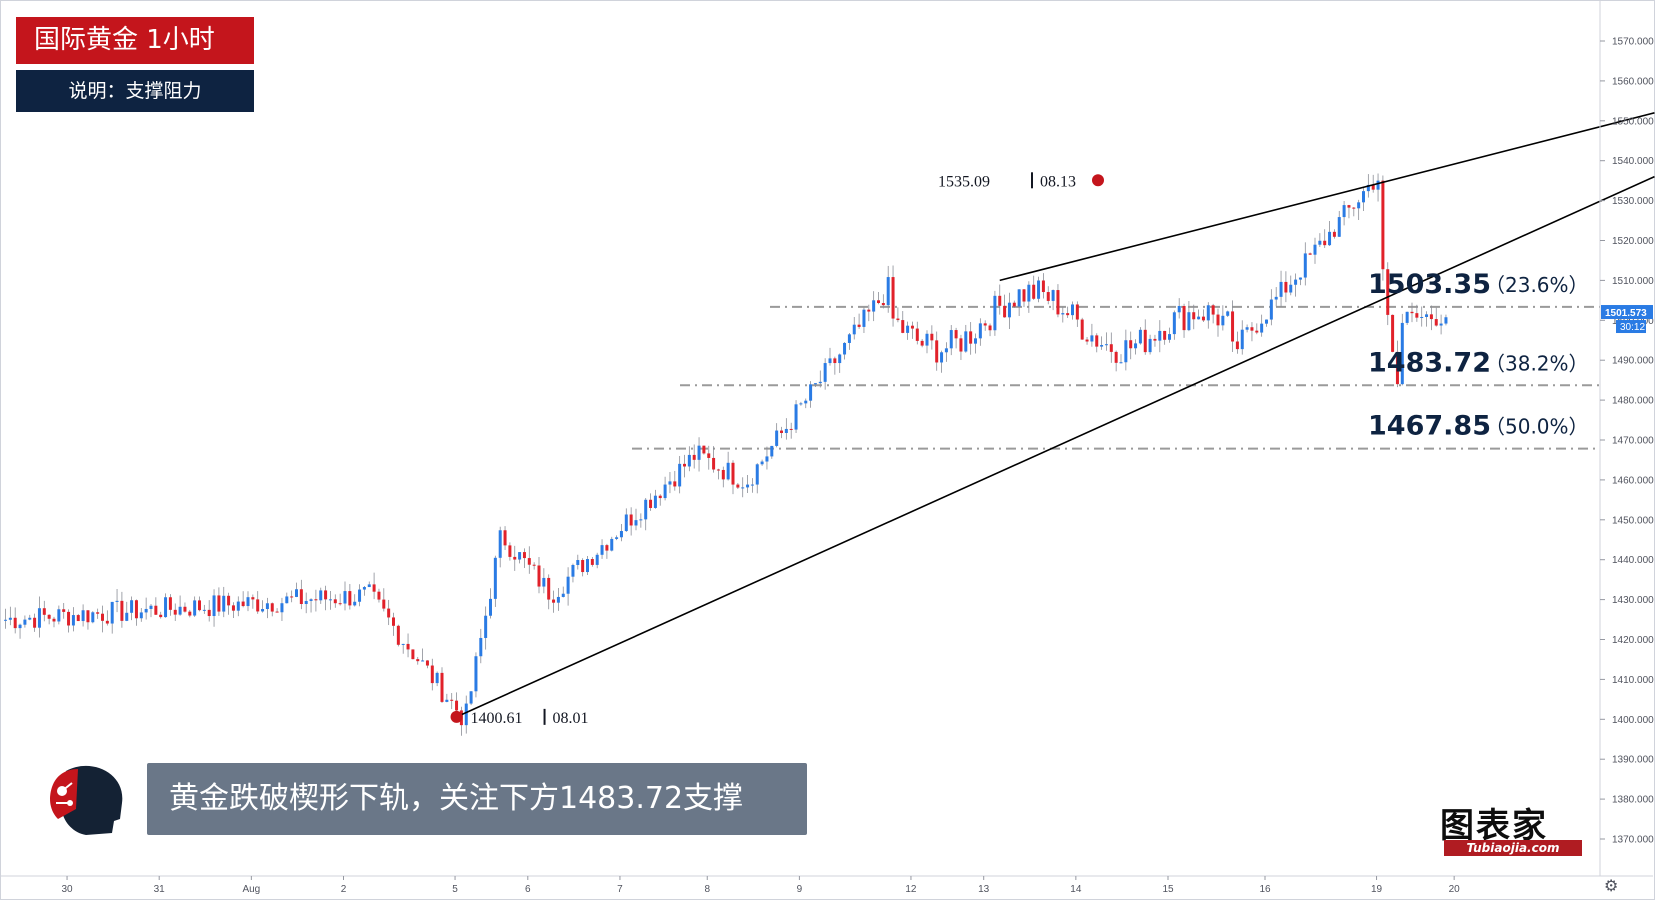 This screenshot has height=900, width=1655. What do you see at coordinates (1515, 828) in the screenshot?
I see `brand-logo: 图表家 Tubiaojia.com` at bounding box center [1515, 828].